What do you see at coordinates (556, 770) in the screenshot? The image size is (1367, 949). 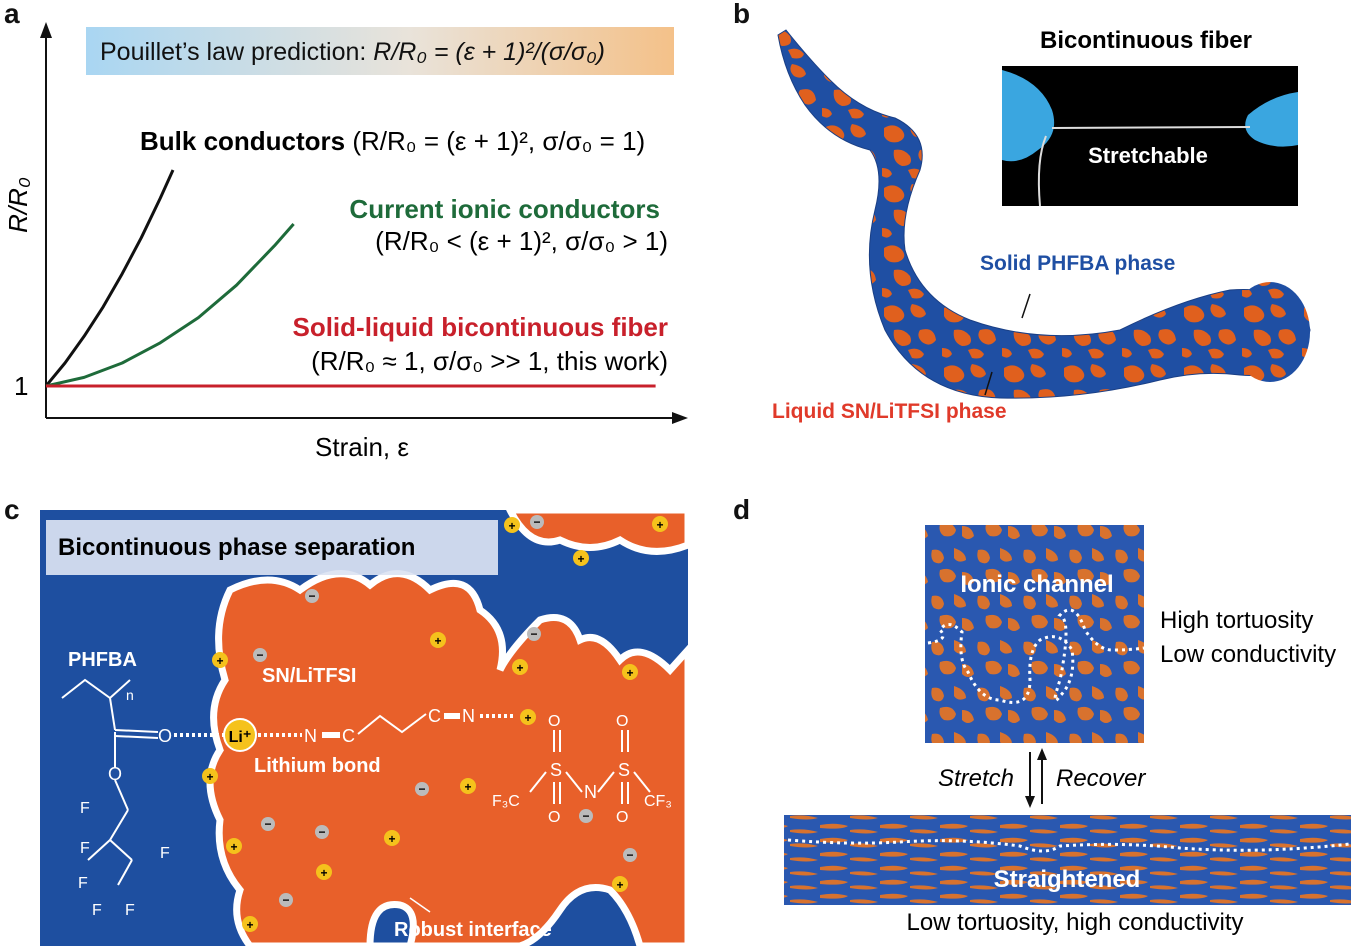 I see `tfsi-s1: S` at bounding box center [556, 770].